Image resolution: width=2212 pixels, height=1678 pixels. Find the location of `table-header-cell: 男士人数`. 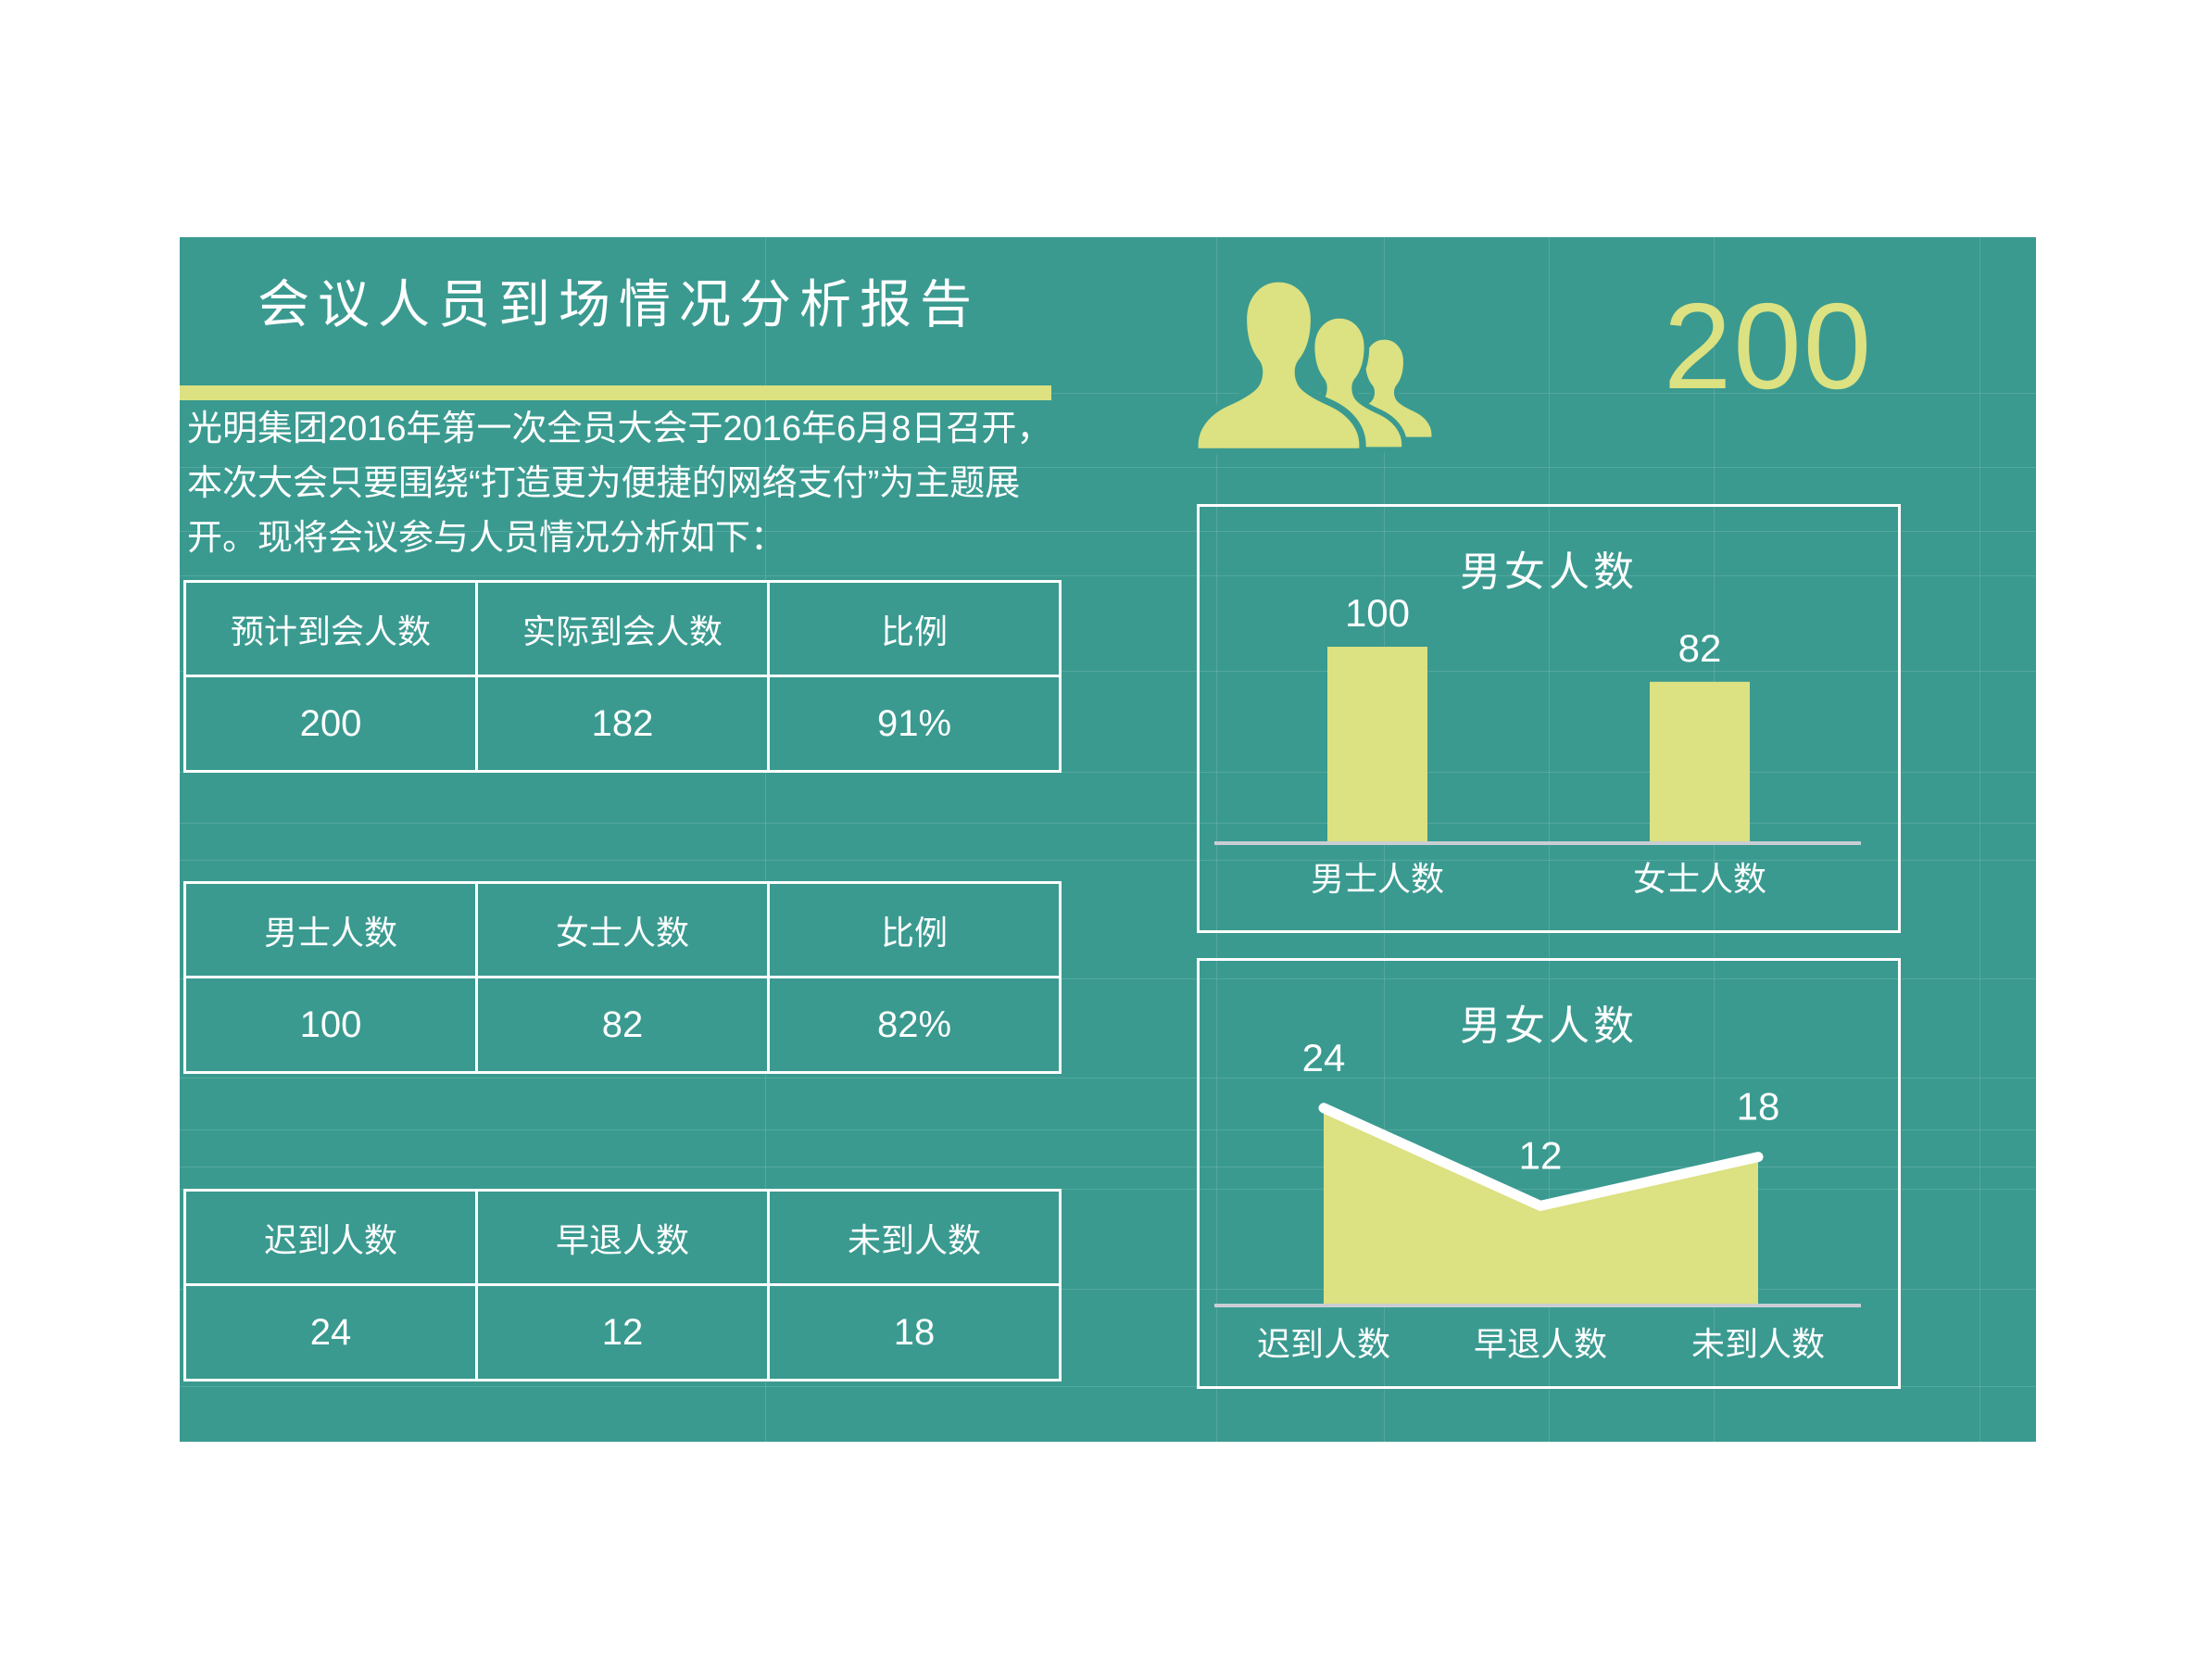

table-header-cell: 男士人数 is located at coordinates (331, 930).